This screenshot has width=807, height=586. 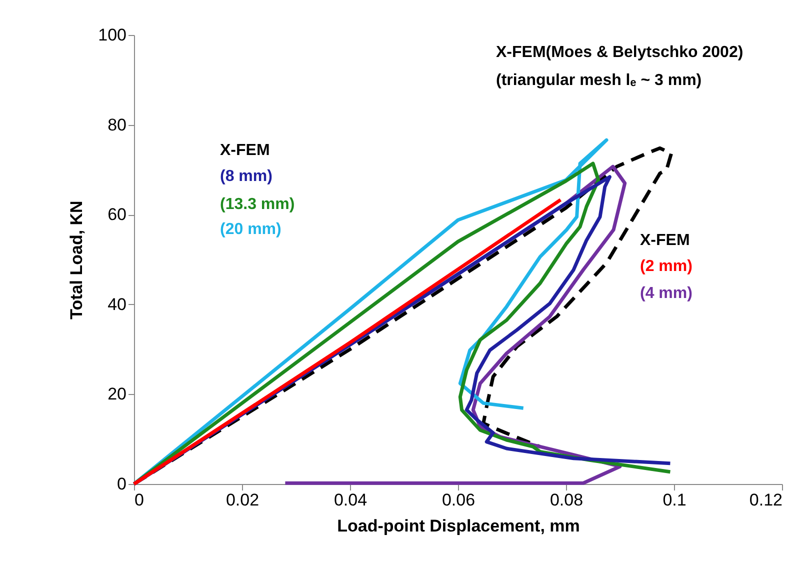 What do you see at coordinates (567, 500) in the screenshot?
I see `x-tick-label: 0.08` at bounding box center [567, 500].